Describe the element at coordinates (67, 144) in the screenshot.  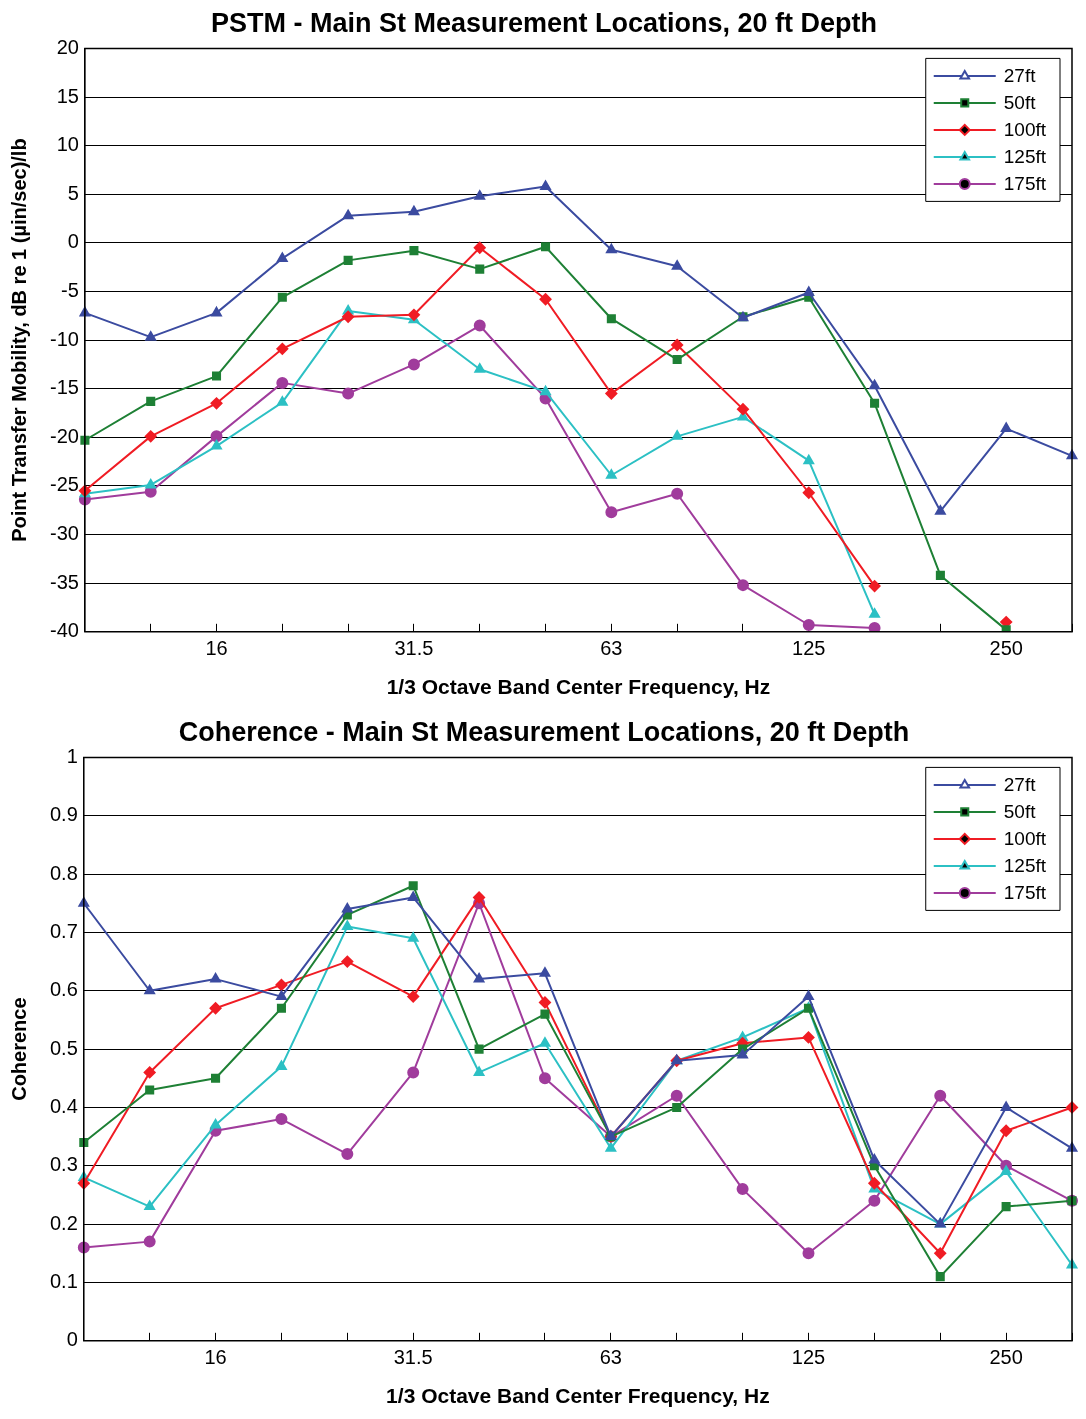
I see `y-tick-label: 10` at that location.